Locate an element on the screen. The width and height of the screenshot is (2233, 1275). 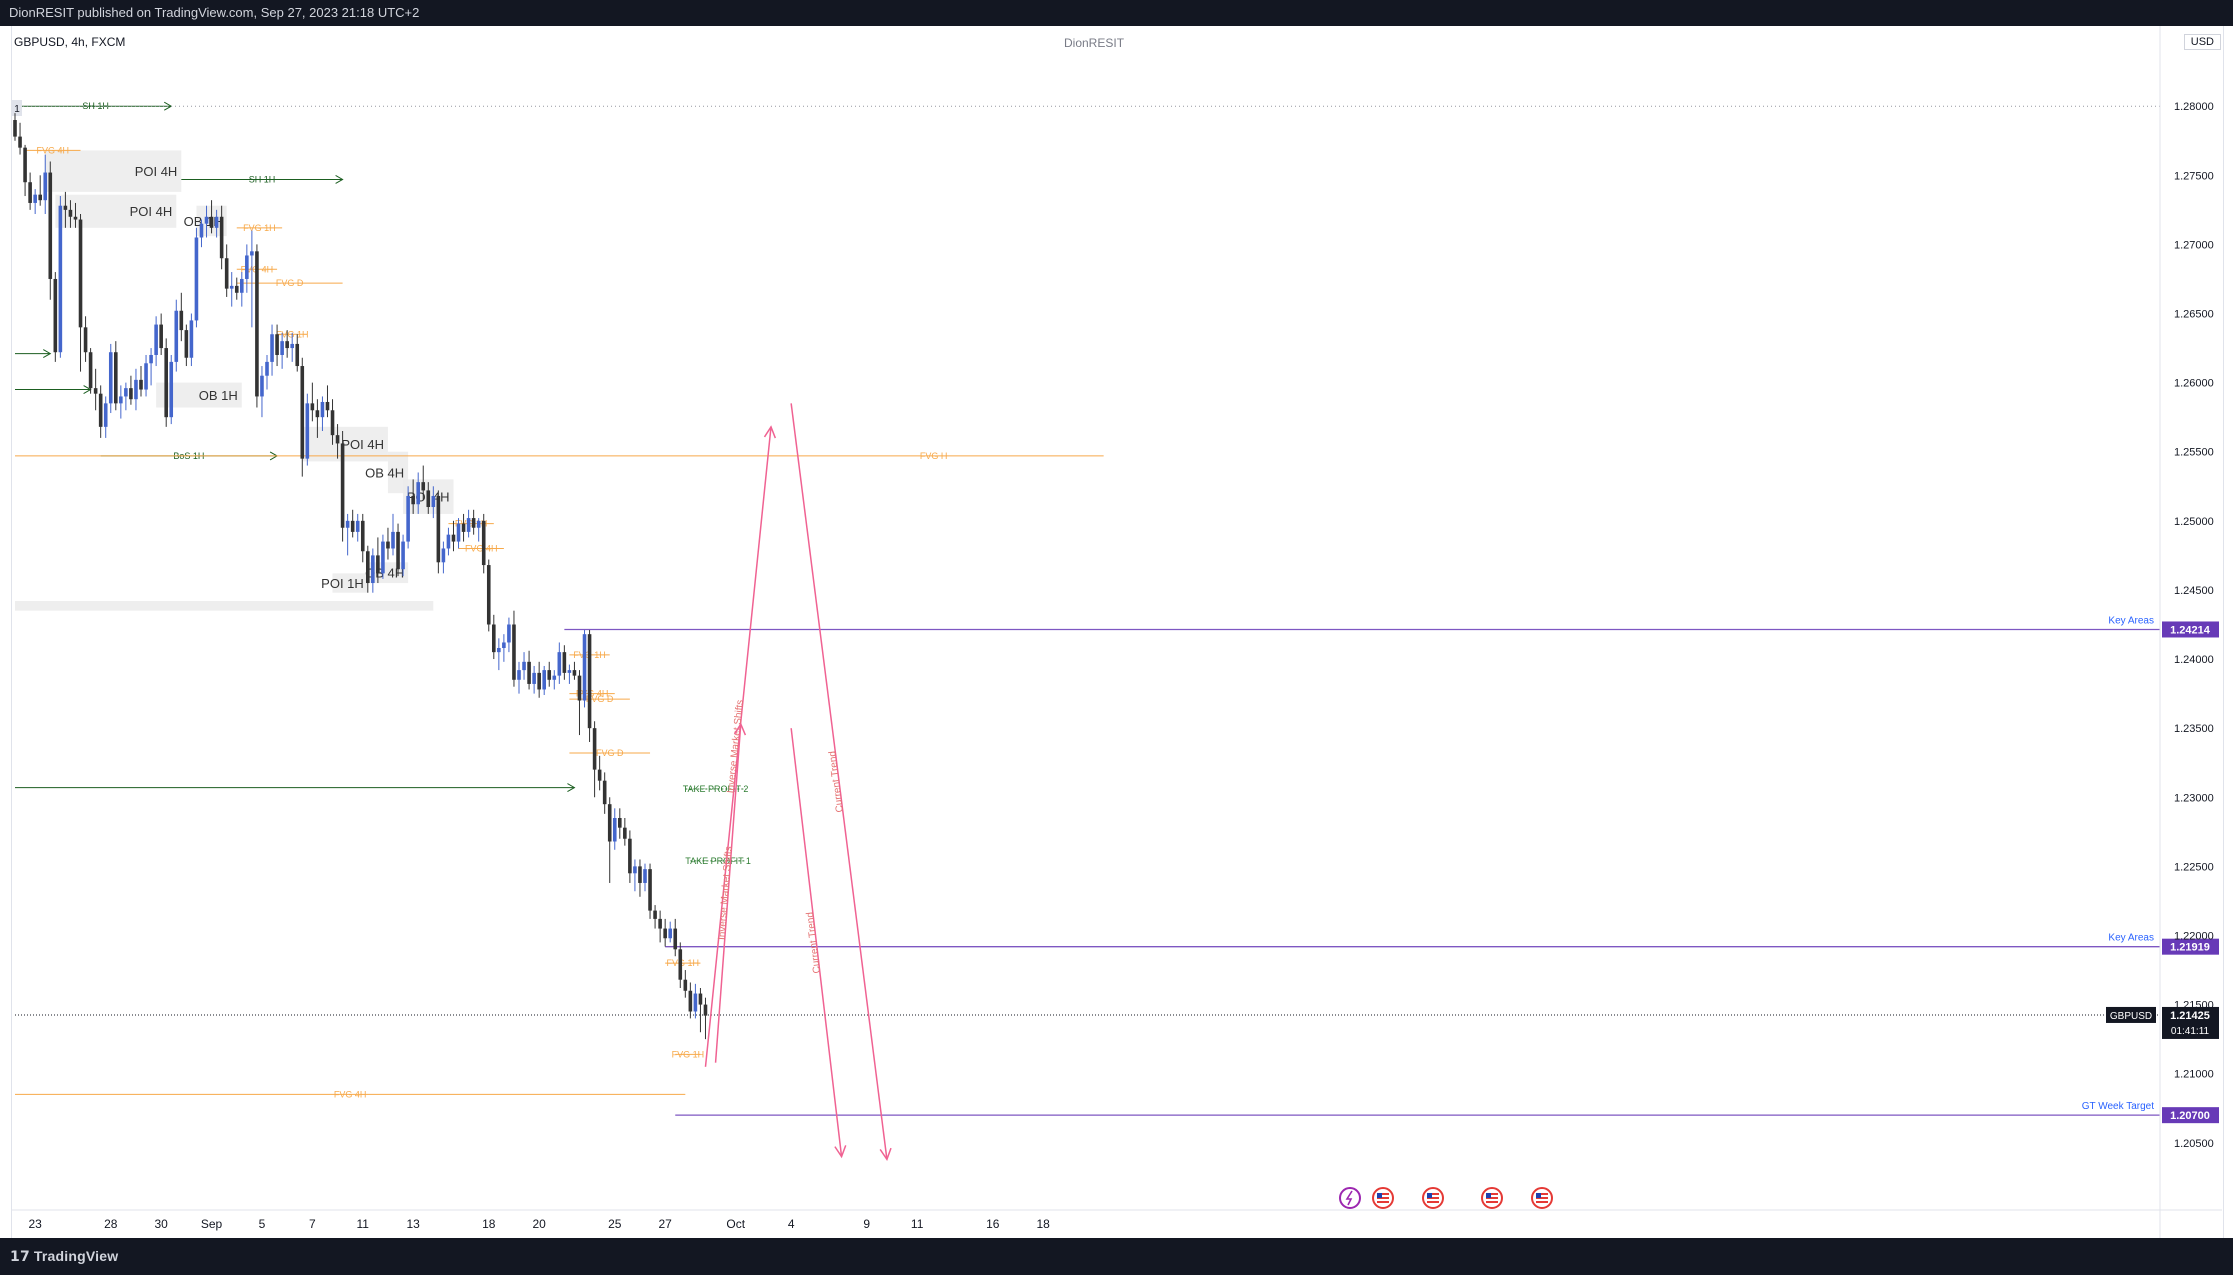
price-tick: 1.27000 is located at coordinates (2194, 245).